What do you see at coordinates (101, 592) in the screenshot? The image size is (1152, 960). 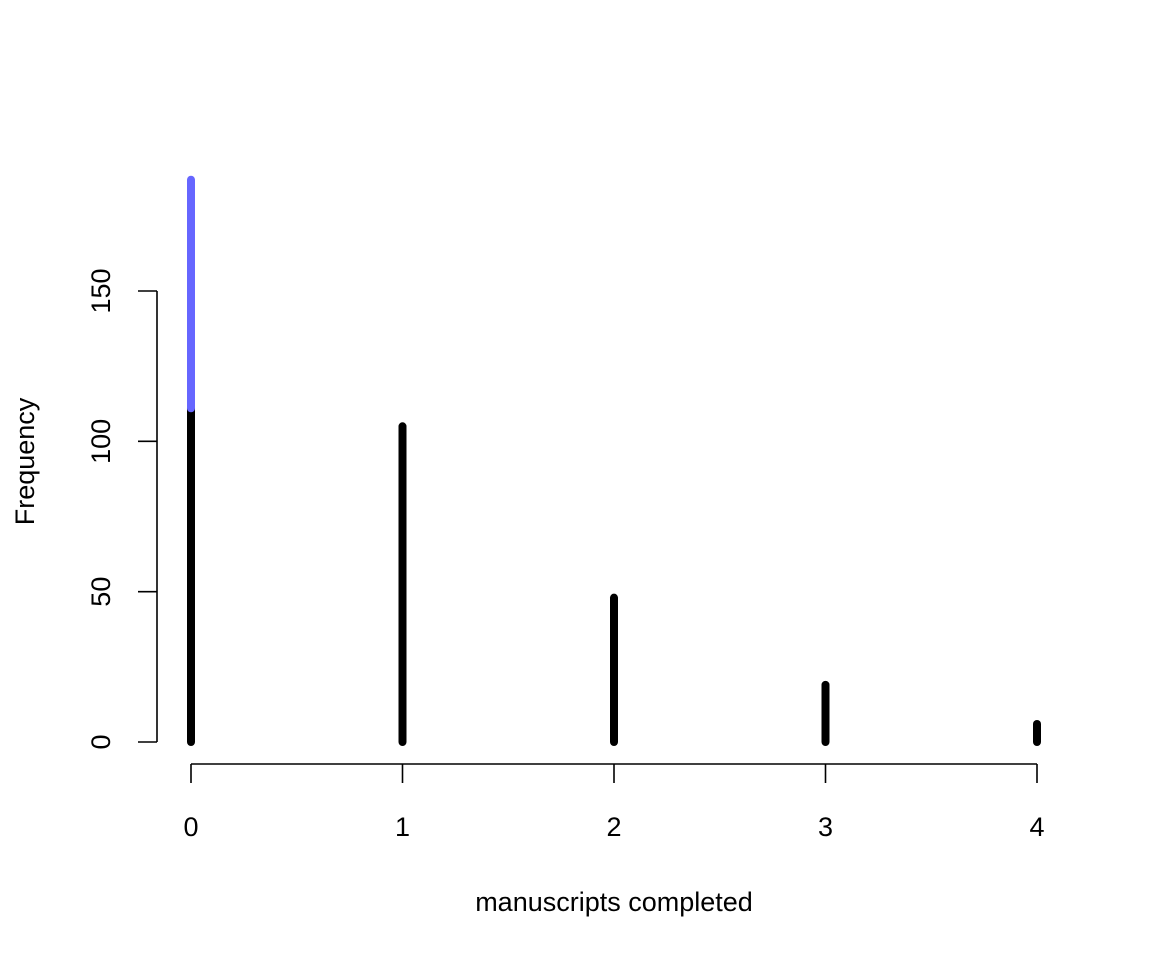 I see `y-tick-label-50: 50` at bounding box center [101, 592].